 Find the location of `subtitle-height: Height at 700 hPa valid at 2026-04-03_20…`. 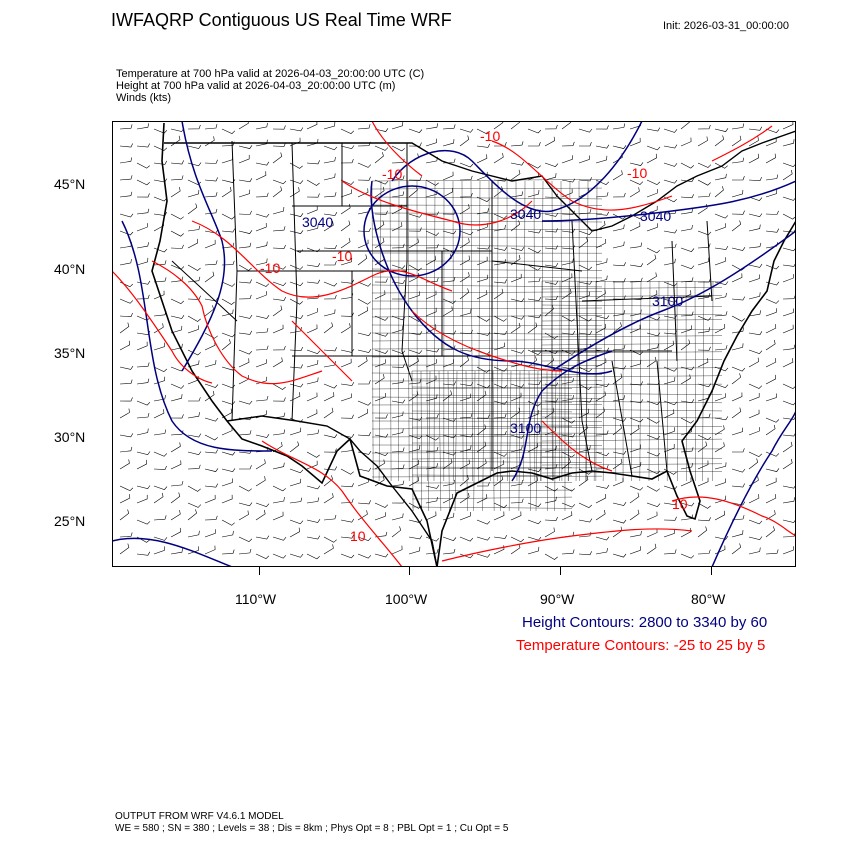

subtitle-height: Height at 700 hPa valid at 2026-04-03_20… is located at coordinates (256, 86).